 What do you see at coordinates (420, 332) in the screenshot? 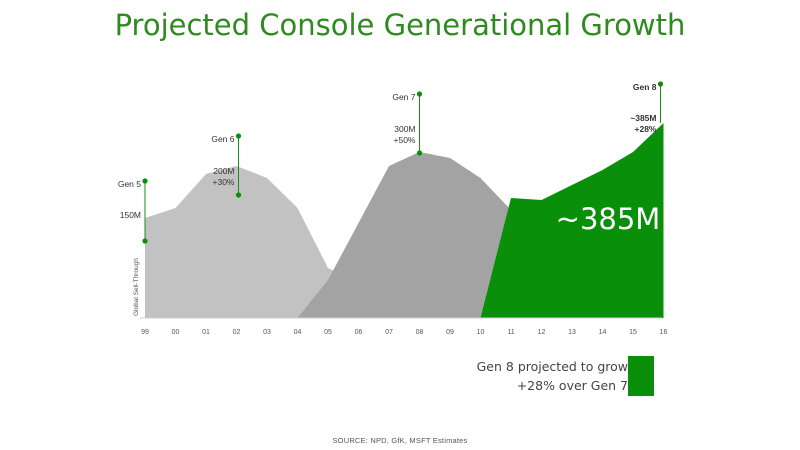
I see `x-tick-label: 08` at bounding box center [420, 332].